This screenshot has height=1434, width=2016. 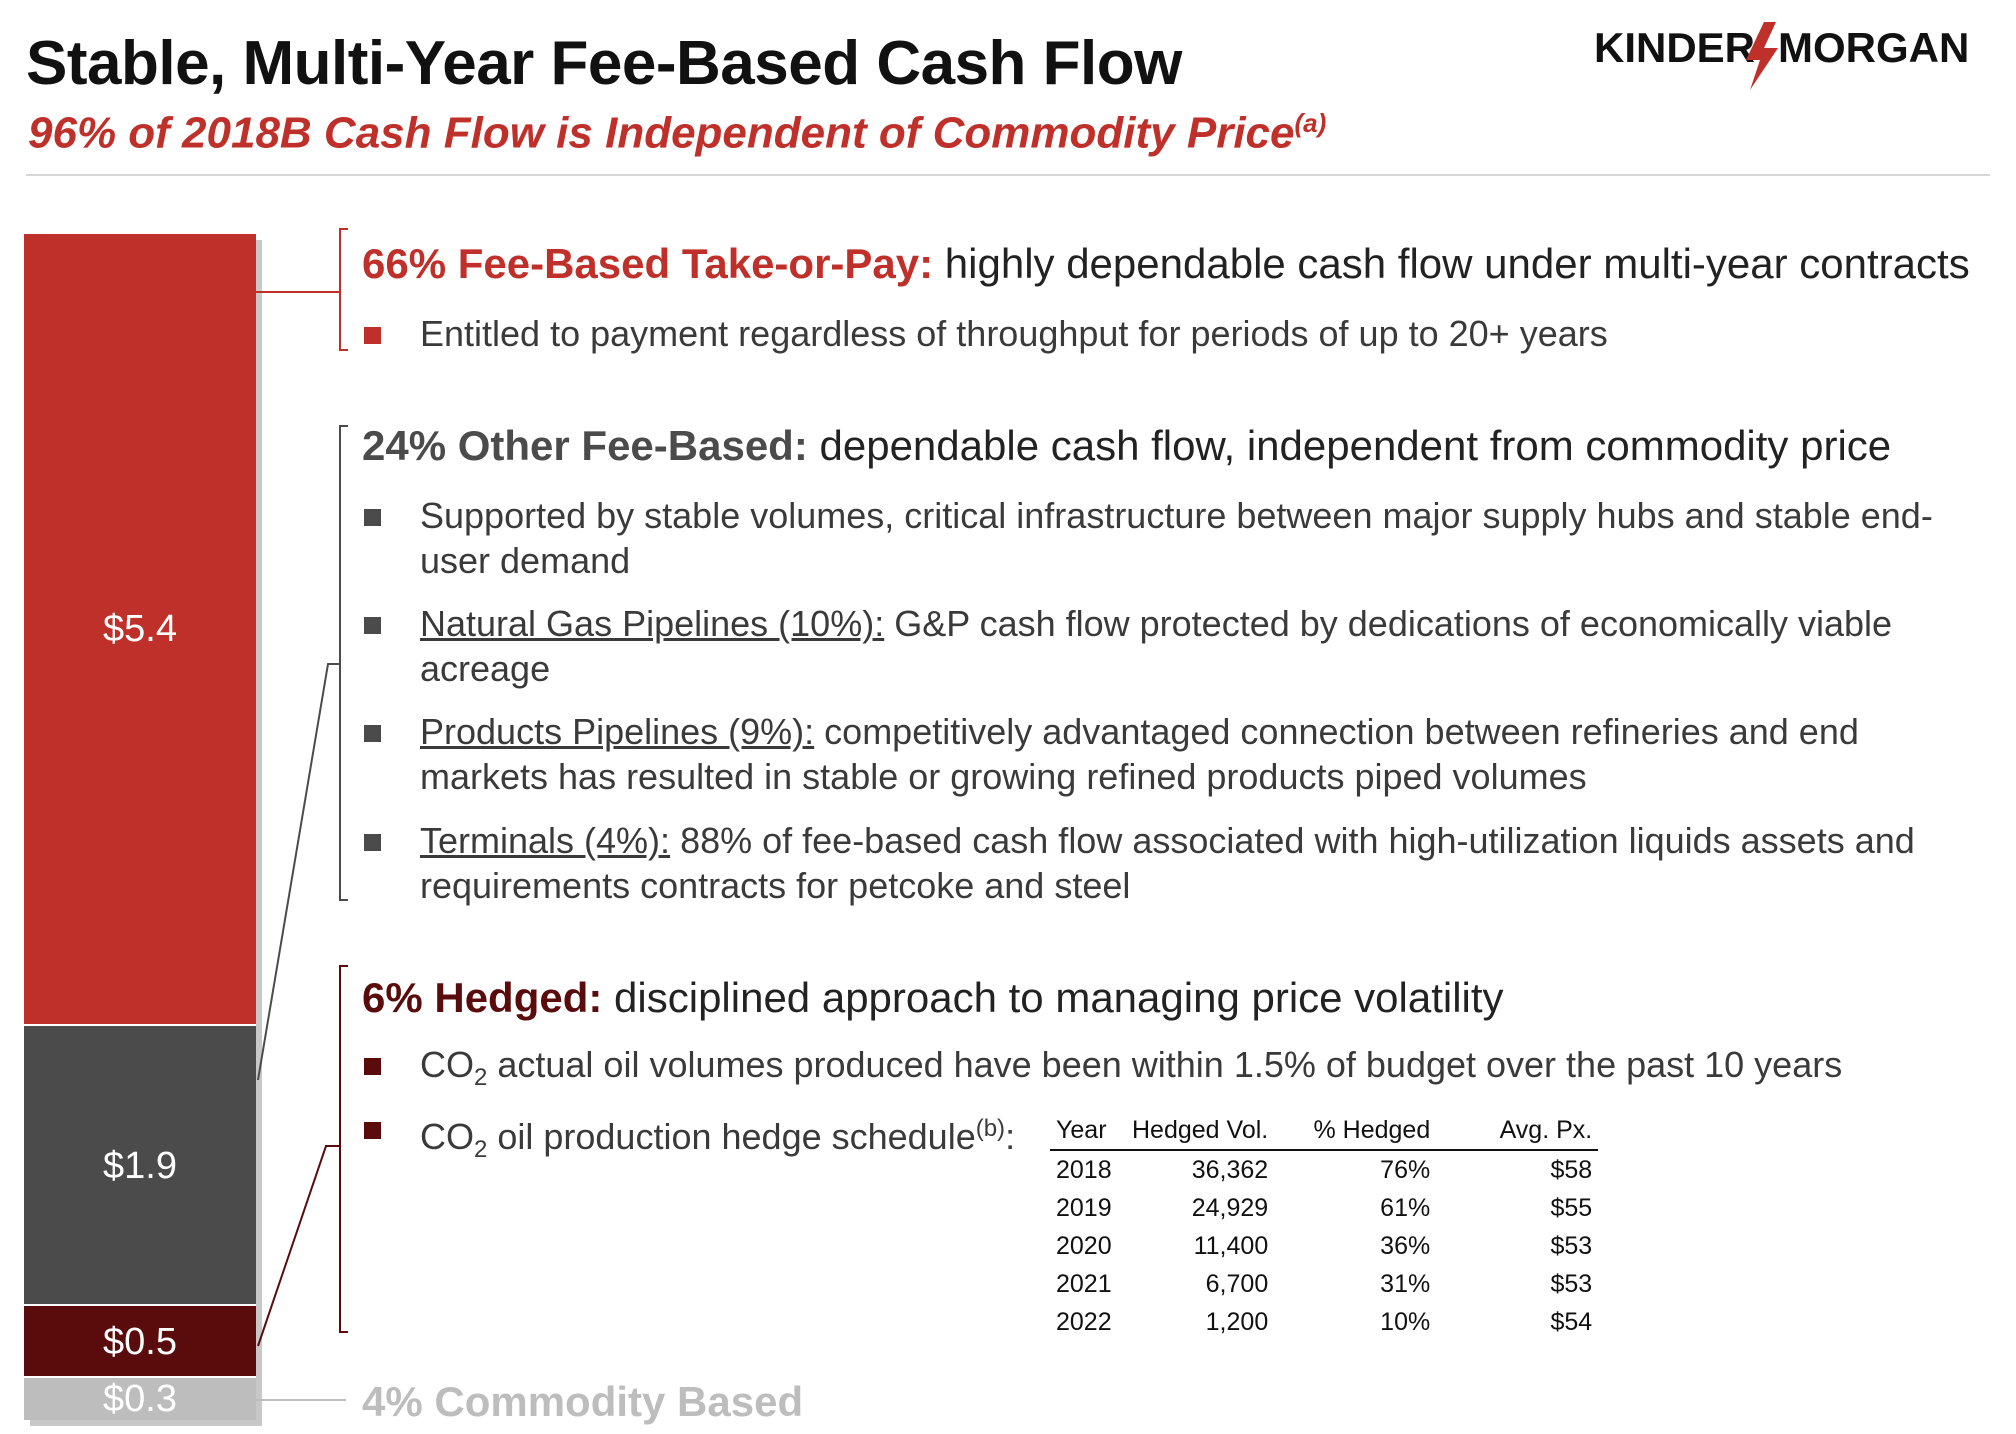 What do you see at coordinates (1405, 1284) in the screenshot?
I see `table-cell: 31%` at bounding box center [1405, 1284].